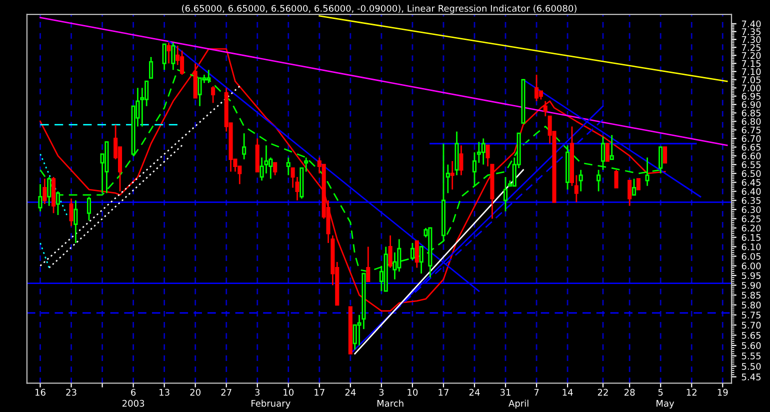 Image resolution: width=770 pixels, height=412 pixels. I want to click on y-tick-label: 7.20, so click(751, 55).